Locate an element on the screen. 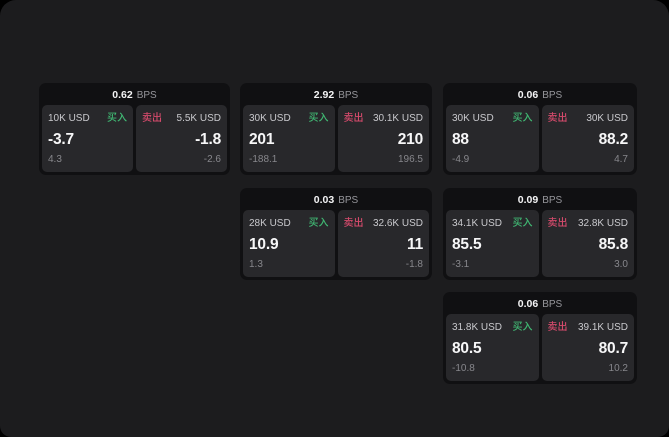 The image size is (669, 437). sell-amount: 39.1K USD is located at coordinates (602, 327).